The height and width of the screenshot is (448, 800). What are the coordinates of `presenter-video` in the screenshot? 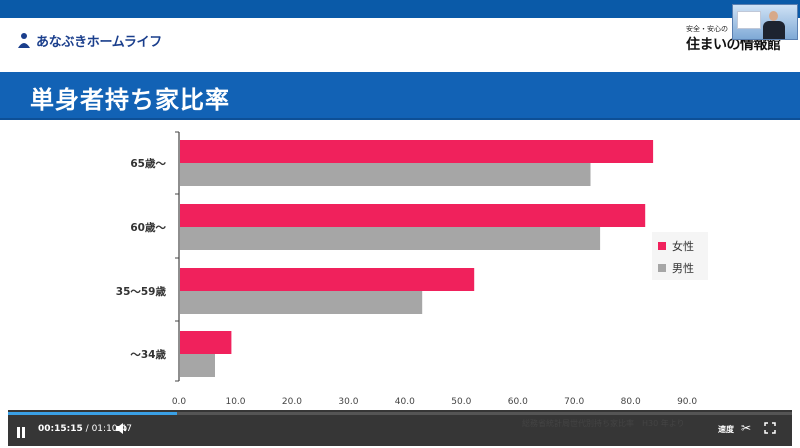 It's located at (765, 22).